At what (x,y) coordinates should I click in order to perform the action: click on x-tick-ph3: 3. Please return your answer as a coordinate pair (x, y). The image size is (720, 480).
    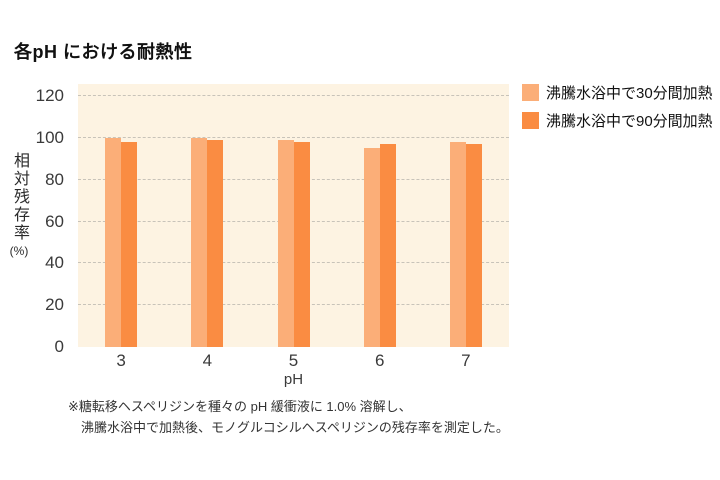
    Looking at the image, I should click on (121, 360).